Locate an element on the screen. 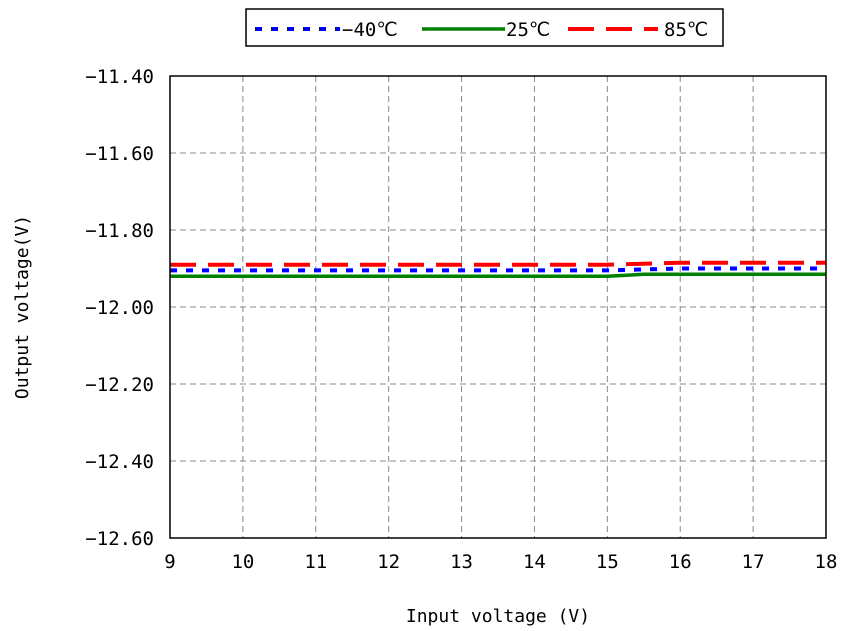 This screenshot has width=842, height=631. y-tick-label: −11.60 is located at coordinates (119, 154).